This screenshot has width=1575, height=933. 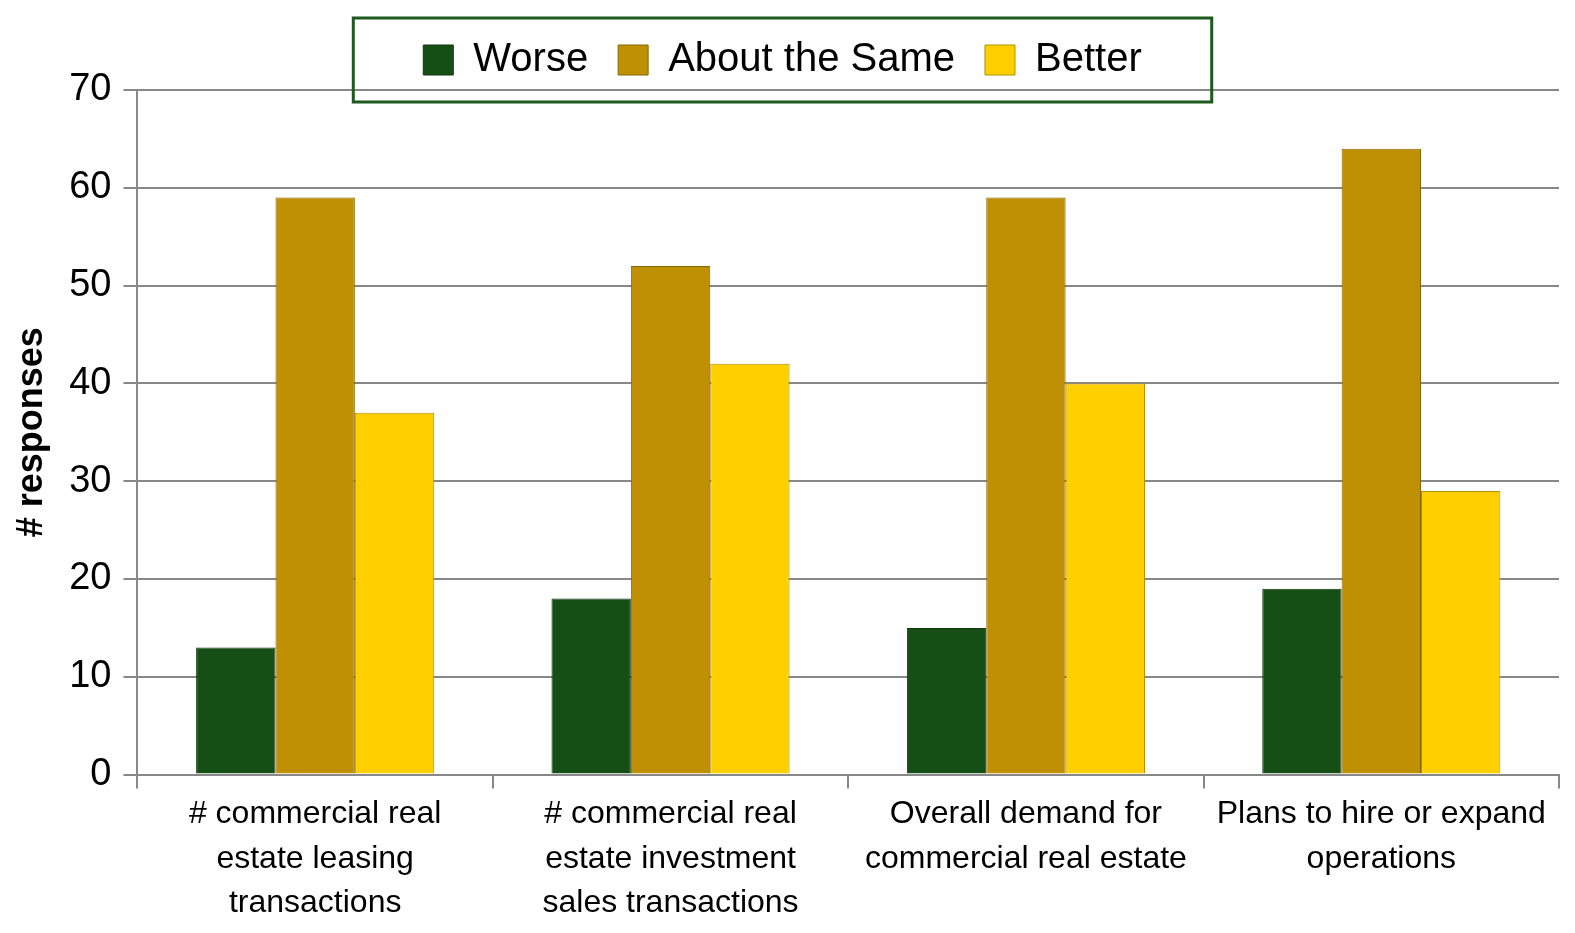 I want to click on y-tick-label: 0, so click(x=101, y=772).